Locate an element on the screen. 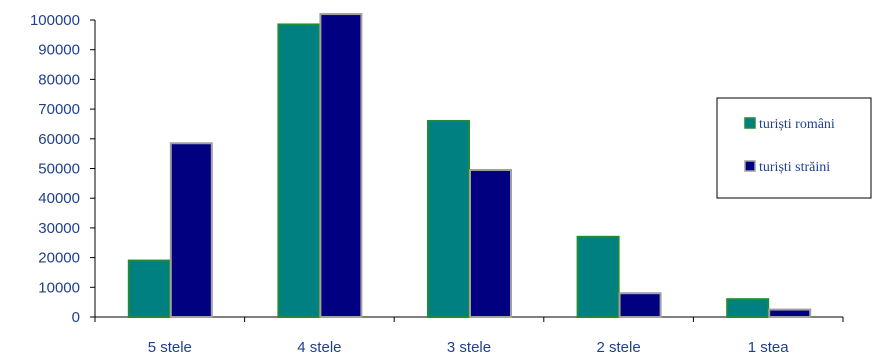 The height and width of the screenshot is (357, 879). y-tick-label: 30000 is located at coordinates (59, 228).